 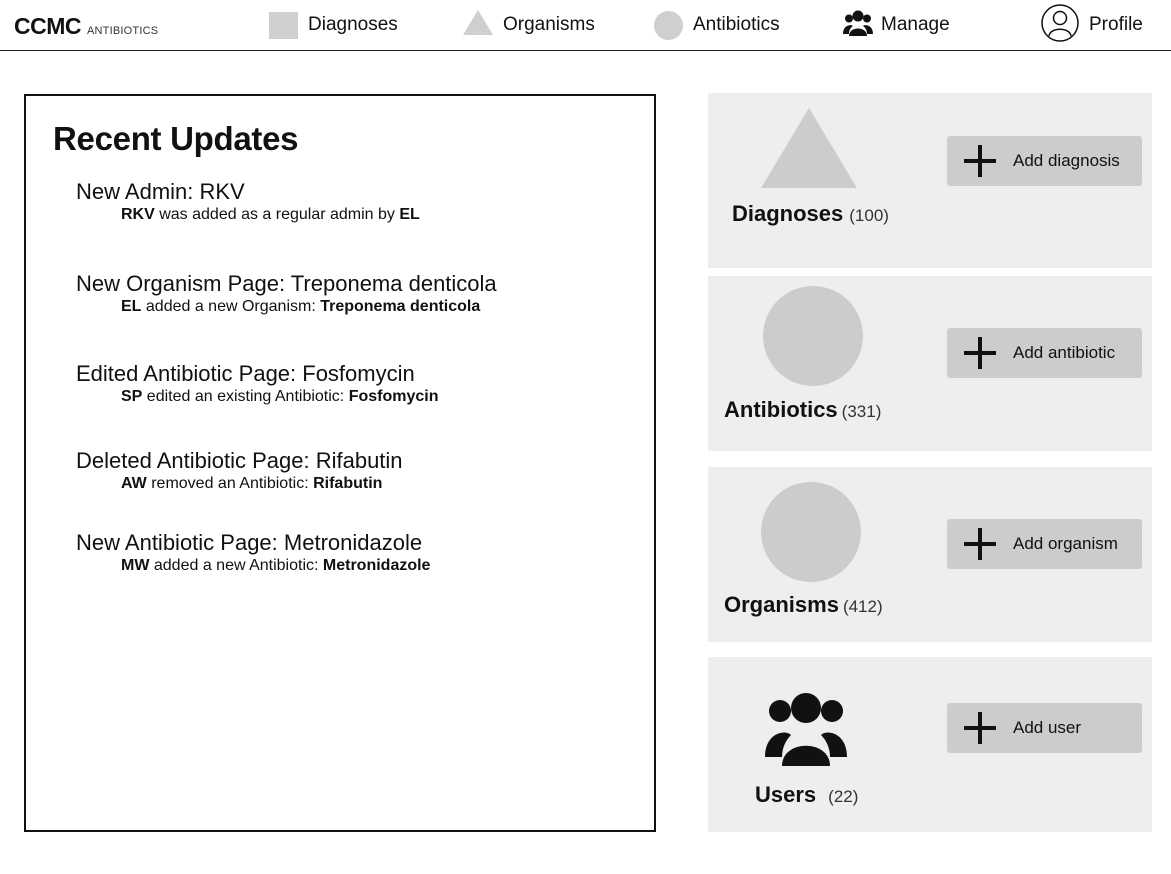 What do you see at coordinates (869, 215) in the screenshot?
I see `card-count: (100)` at bounding box center [869, 215].